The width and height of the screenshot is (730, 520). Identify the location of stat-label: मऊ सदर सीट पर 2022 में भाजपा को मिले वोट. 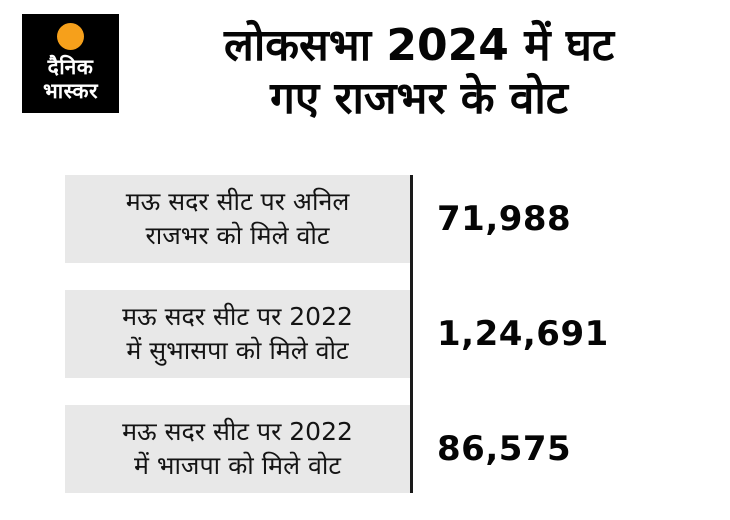
(237, 449).